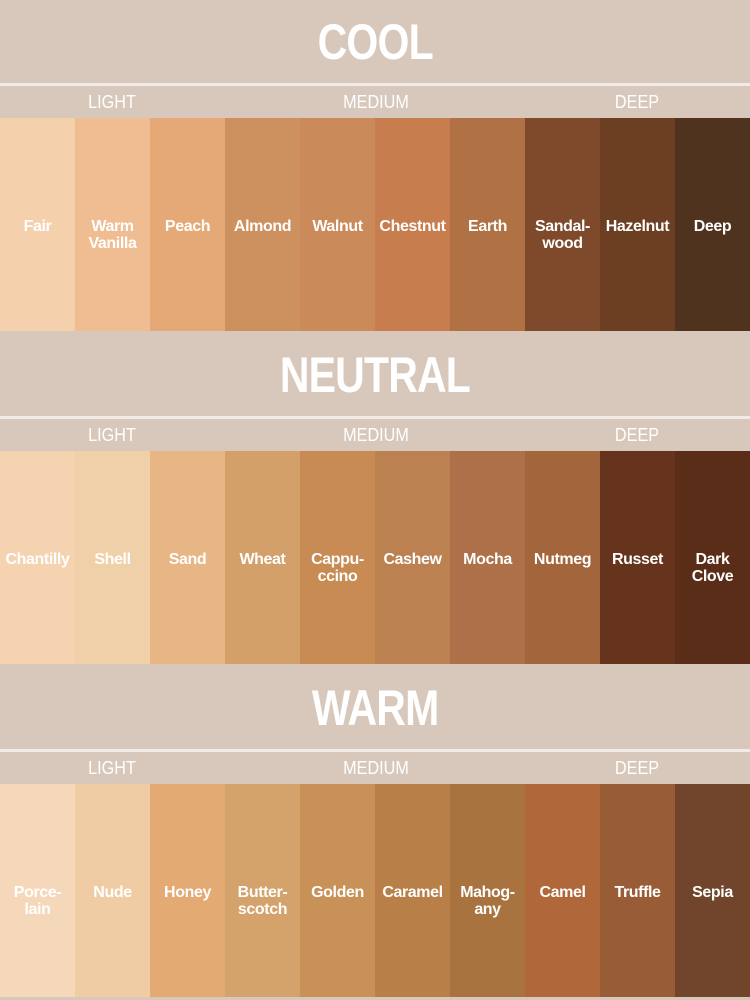  Describe the element at coordinates (112, 235) in the screenshot. I see `swatch-label: Warm Vanilla` at that location.